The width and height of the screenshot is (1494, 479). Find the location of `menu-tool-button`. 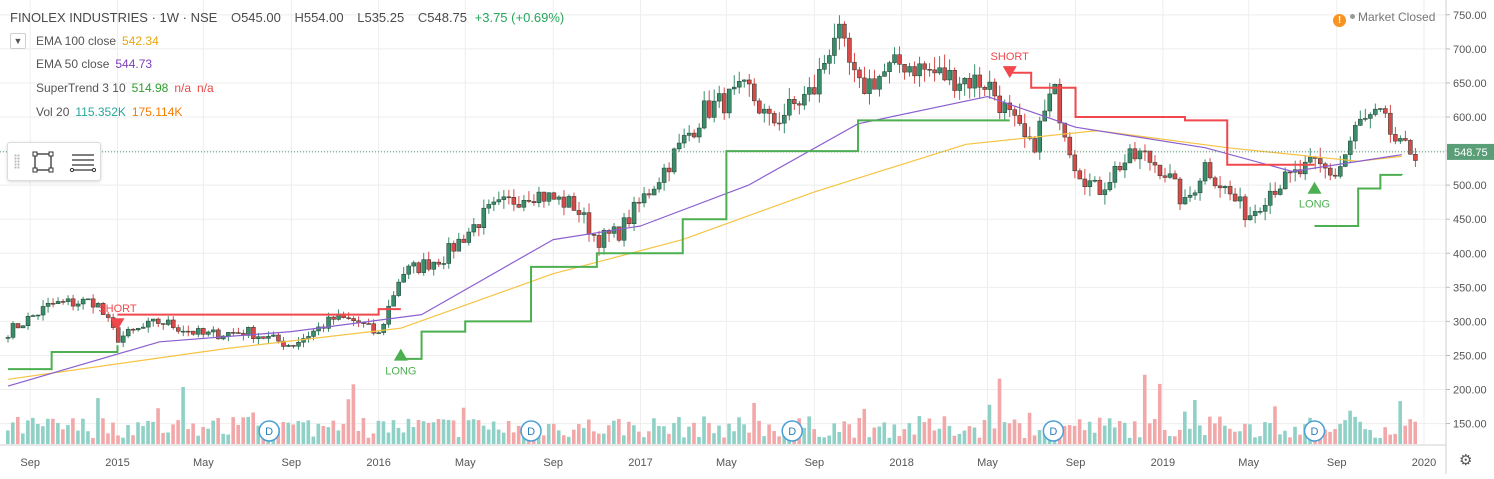

menu-tool-button is located at coordinates (82, 162).